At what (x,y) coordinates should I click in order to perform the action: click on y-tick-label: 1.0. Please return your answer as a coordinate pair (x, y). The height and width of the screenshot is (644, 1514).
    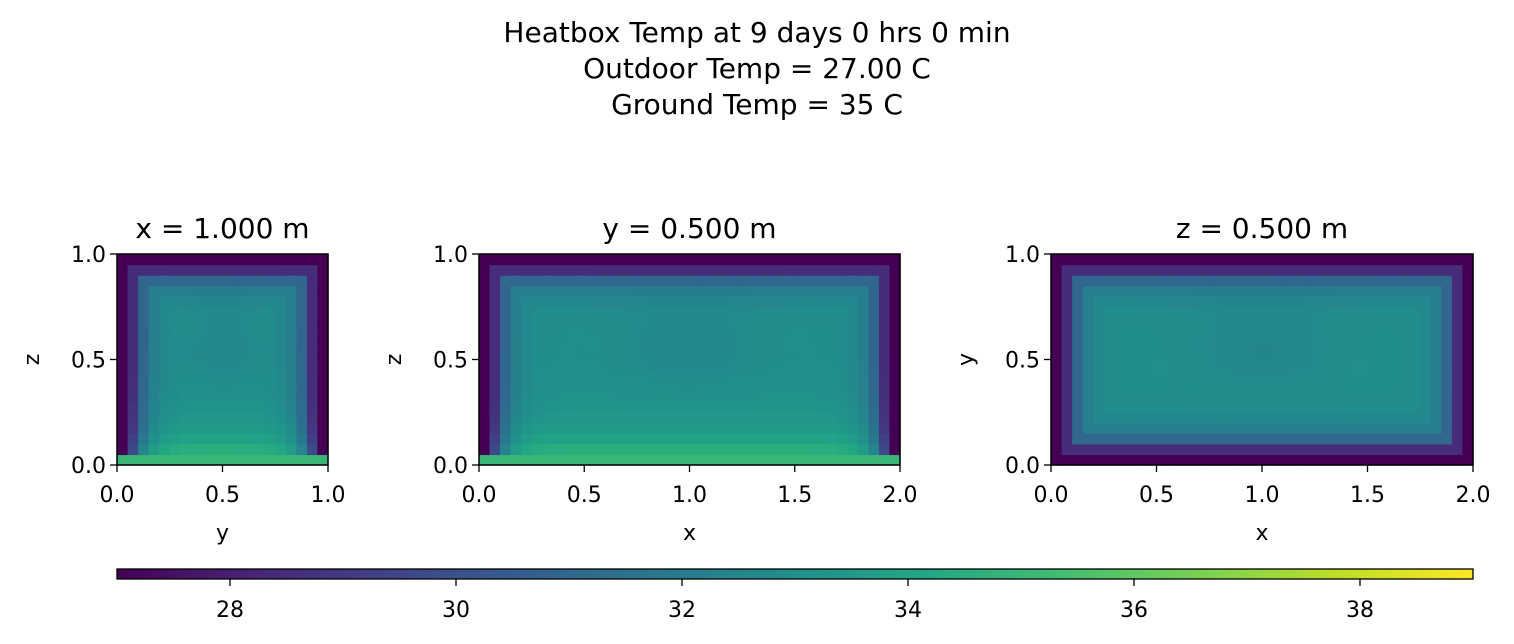
    Looking at the image, I should click on (1022, 255).